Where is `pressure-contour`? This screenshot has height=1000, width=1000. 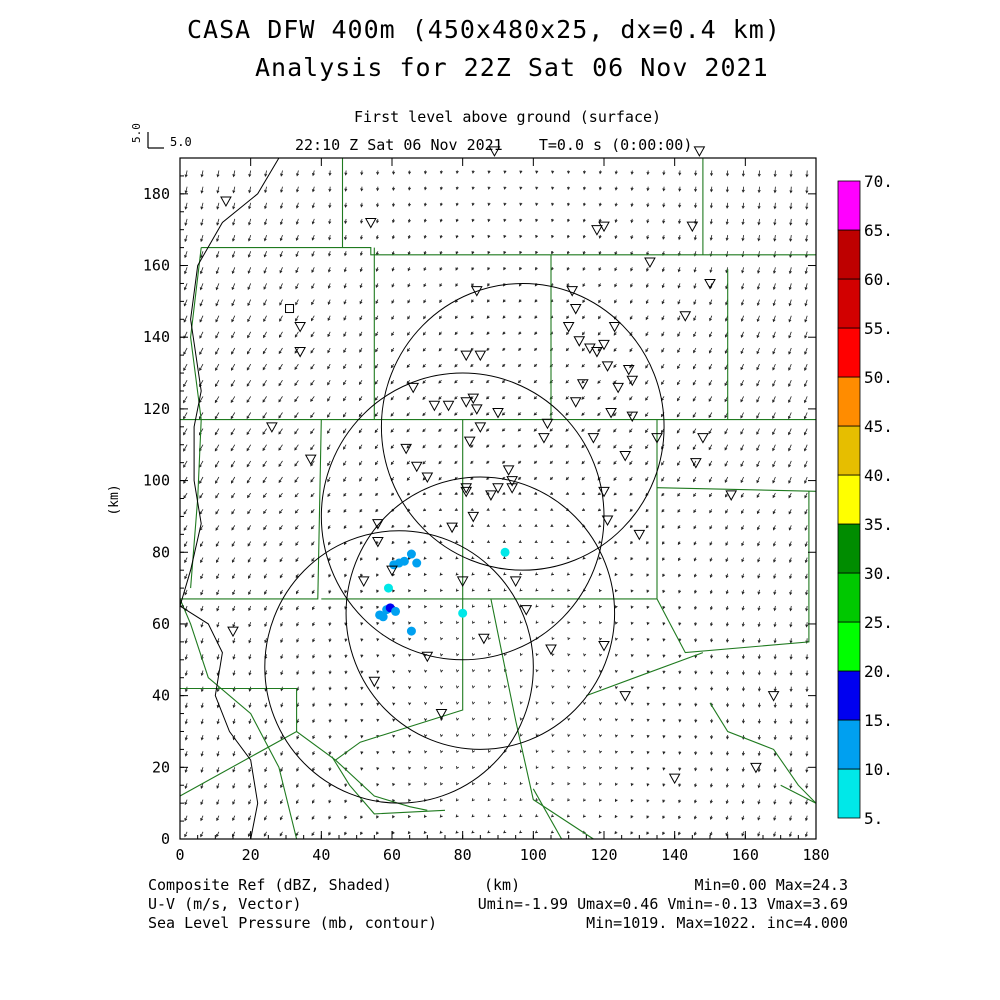
pressure-contour is located at coordinates (229, 498).